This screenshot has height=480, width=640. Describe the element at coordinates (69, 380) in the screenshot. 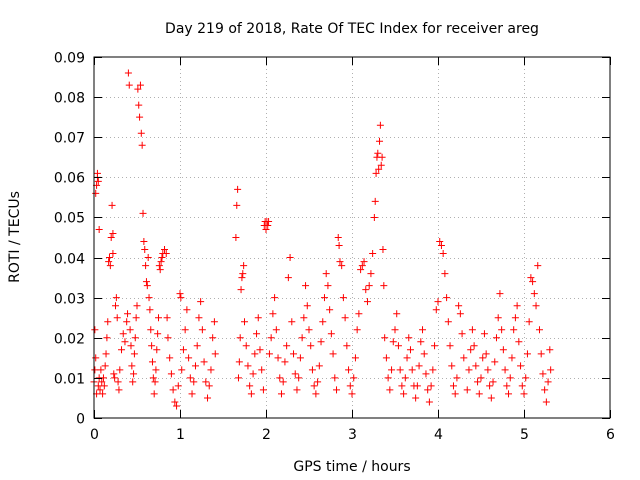

I see `y-tick-label: 0.01` at that location.